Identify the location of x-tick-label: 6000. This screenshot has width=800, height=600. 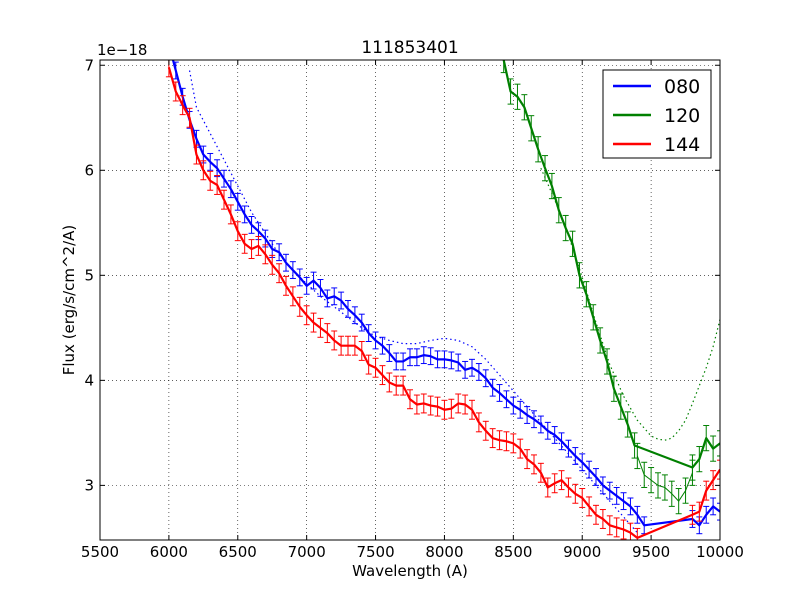
(169, 552).